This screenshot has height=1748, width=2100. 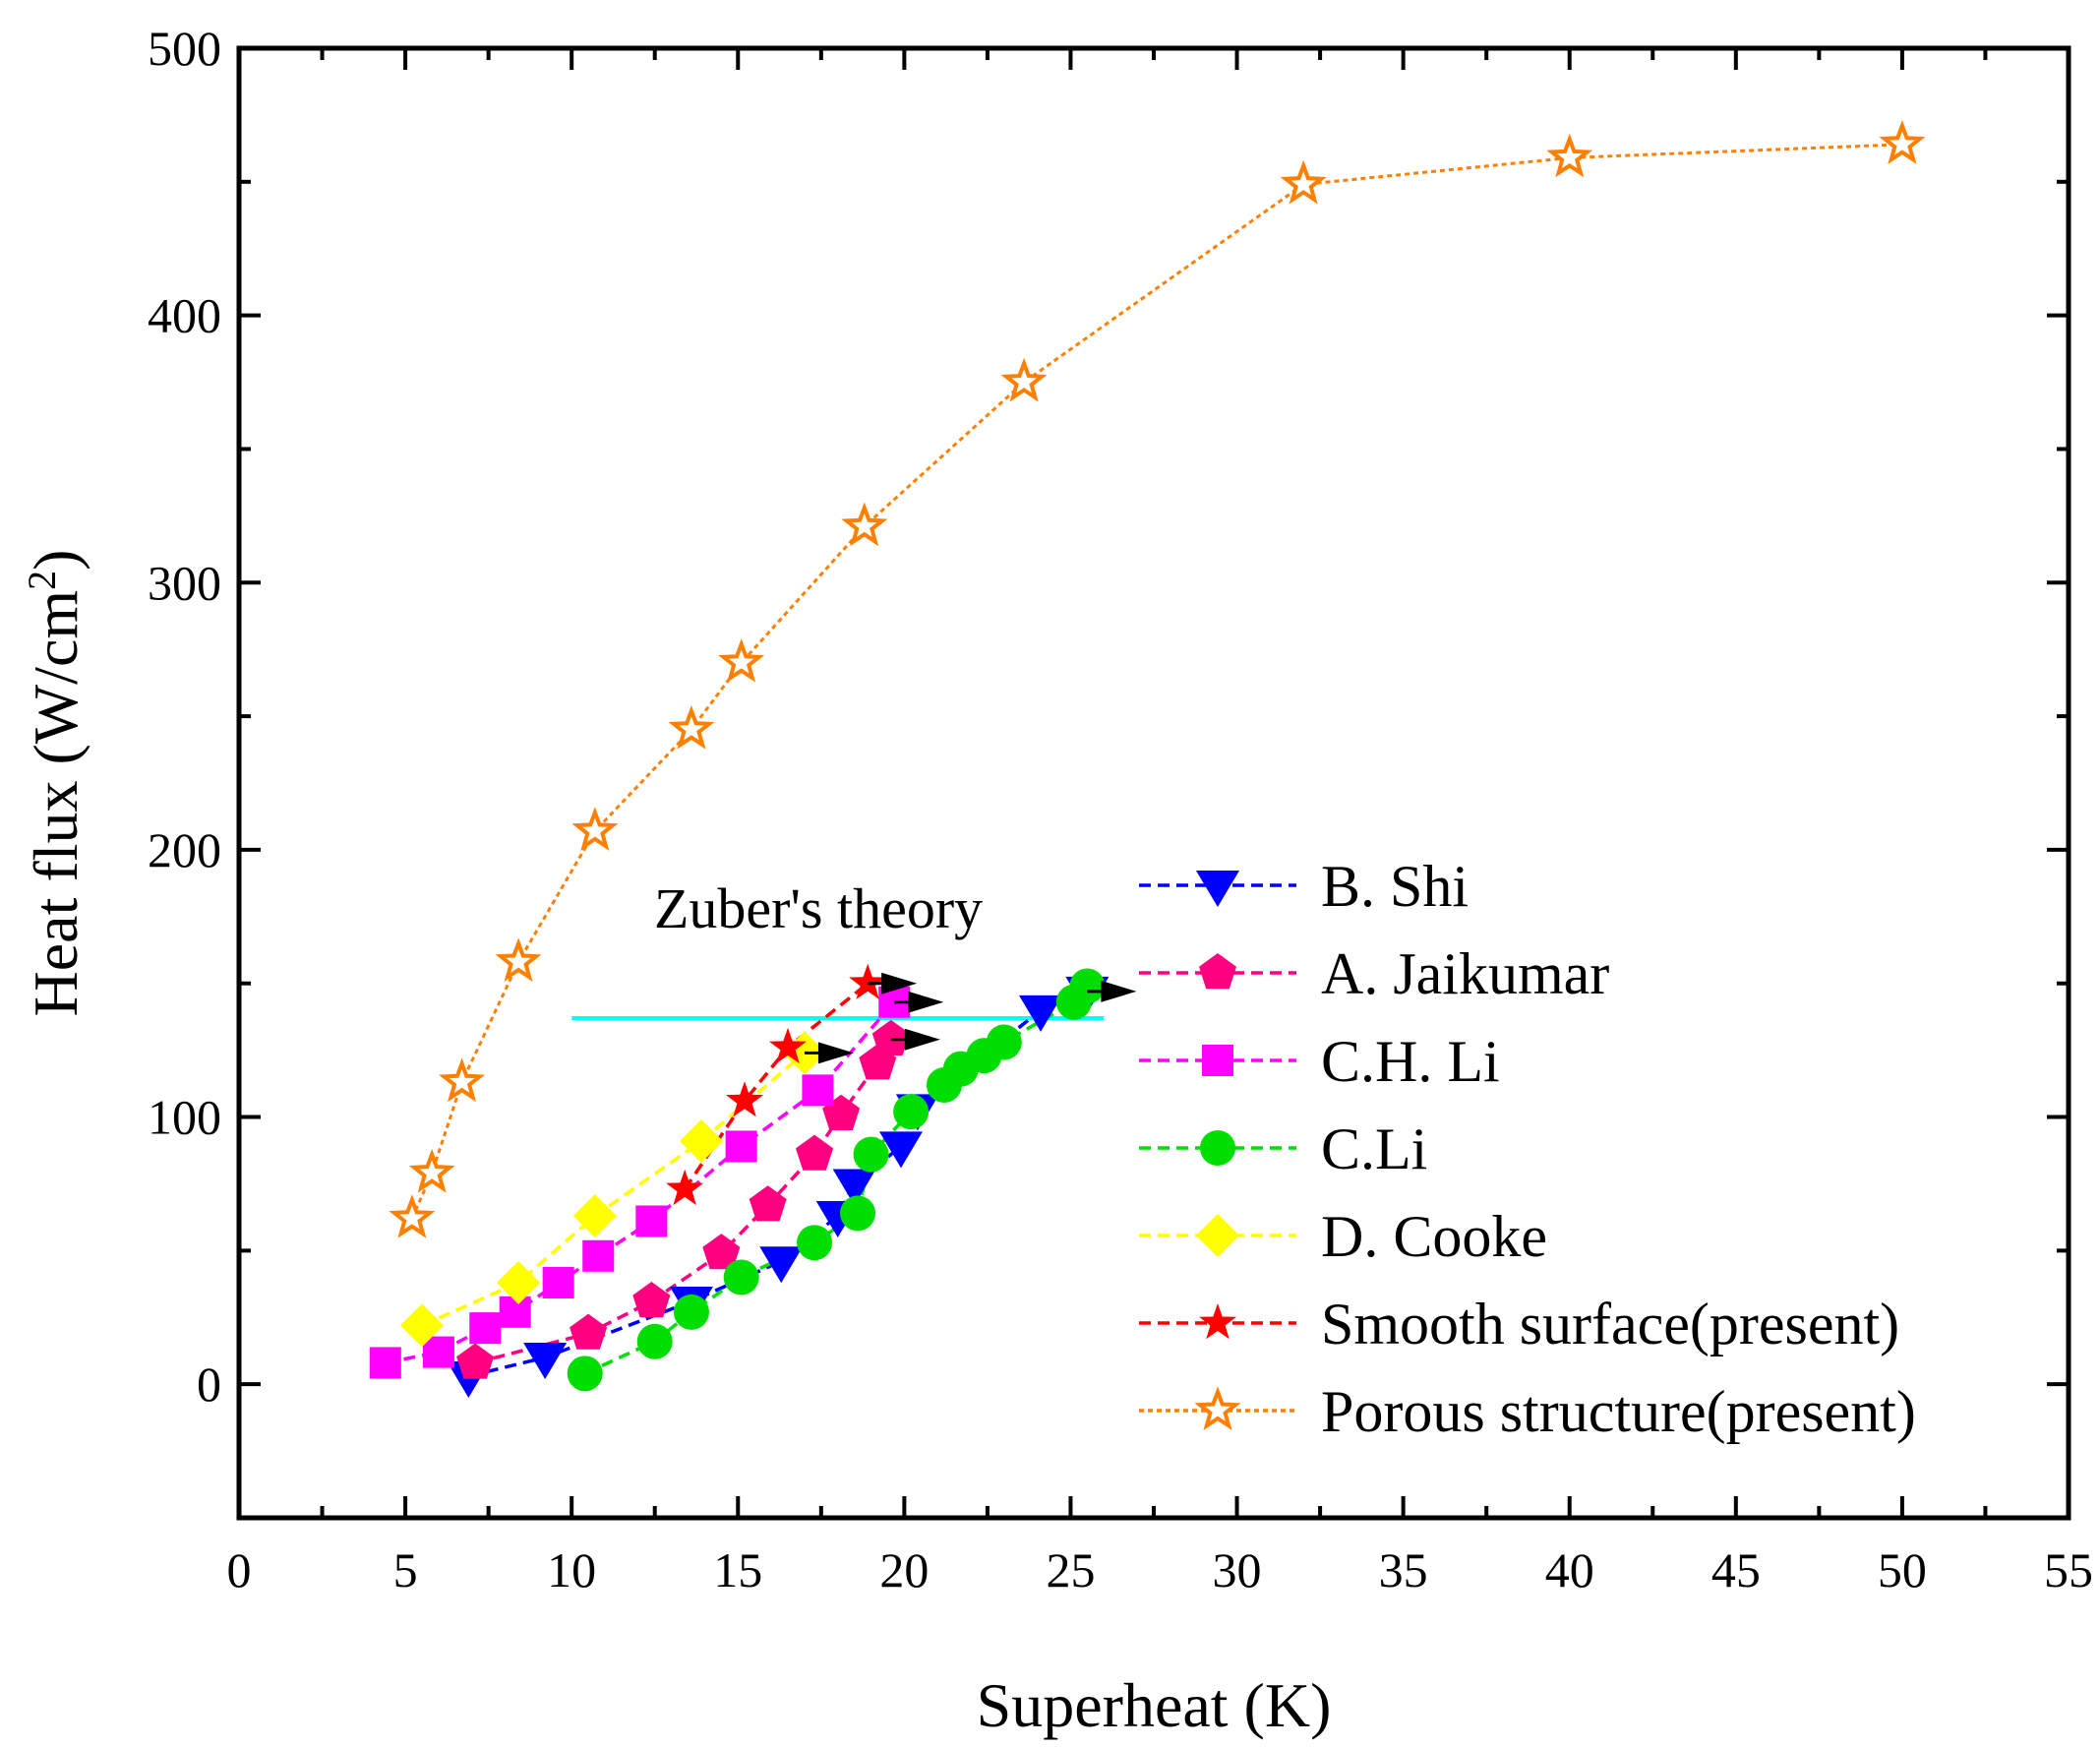 What do you see at coordinates (405, 1570) in the screenshot?
I see `x-tick-label: 5` at bounding box center [405, 1570].